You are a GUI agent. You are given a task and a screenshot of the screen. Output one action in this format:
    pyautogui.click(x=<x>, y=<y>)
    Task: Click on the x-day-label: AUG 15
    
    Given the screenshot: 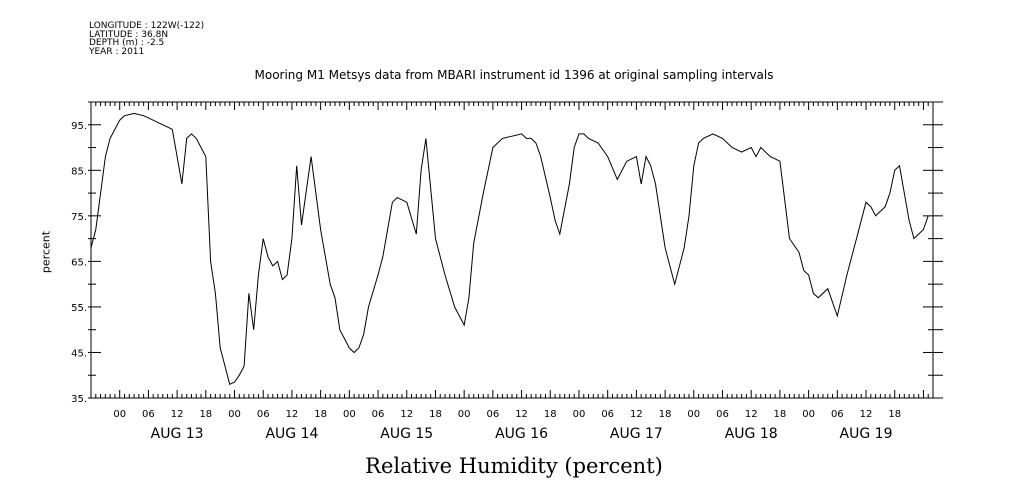 What is the action you would take?
    pyautogui.click(x=406, y=434)
    